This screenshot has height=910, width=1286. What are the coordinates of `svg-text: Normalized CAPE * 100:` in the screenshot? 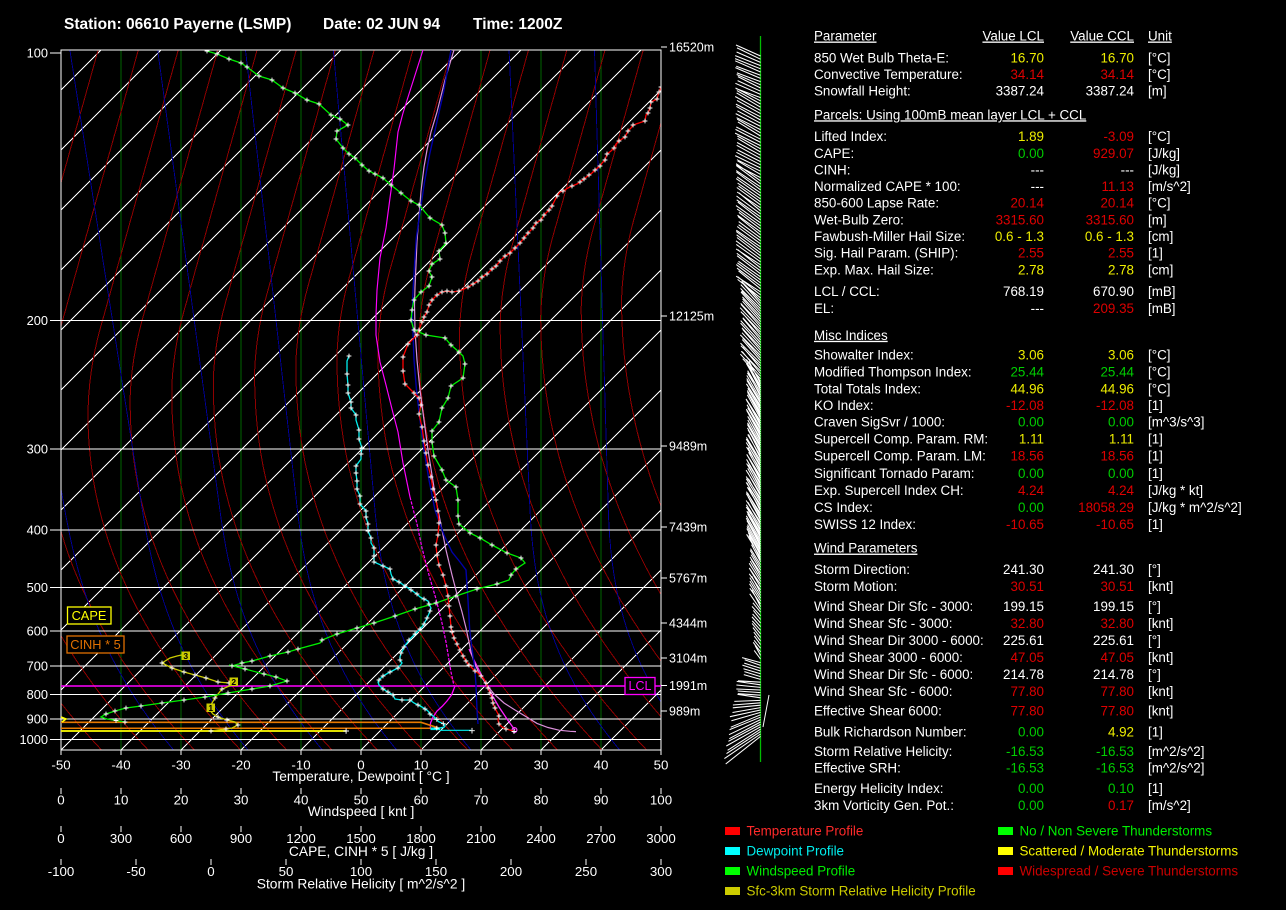 It's located at (887, 186).